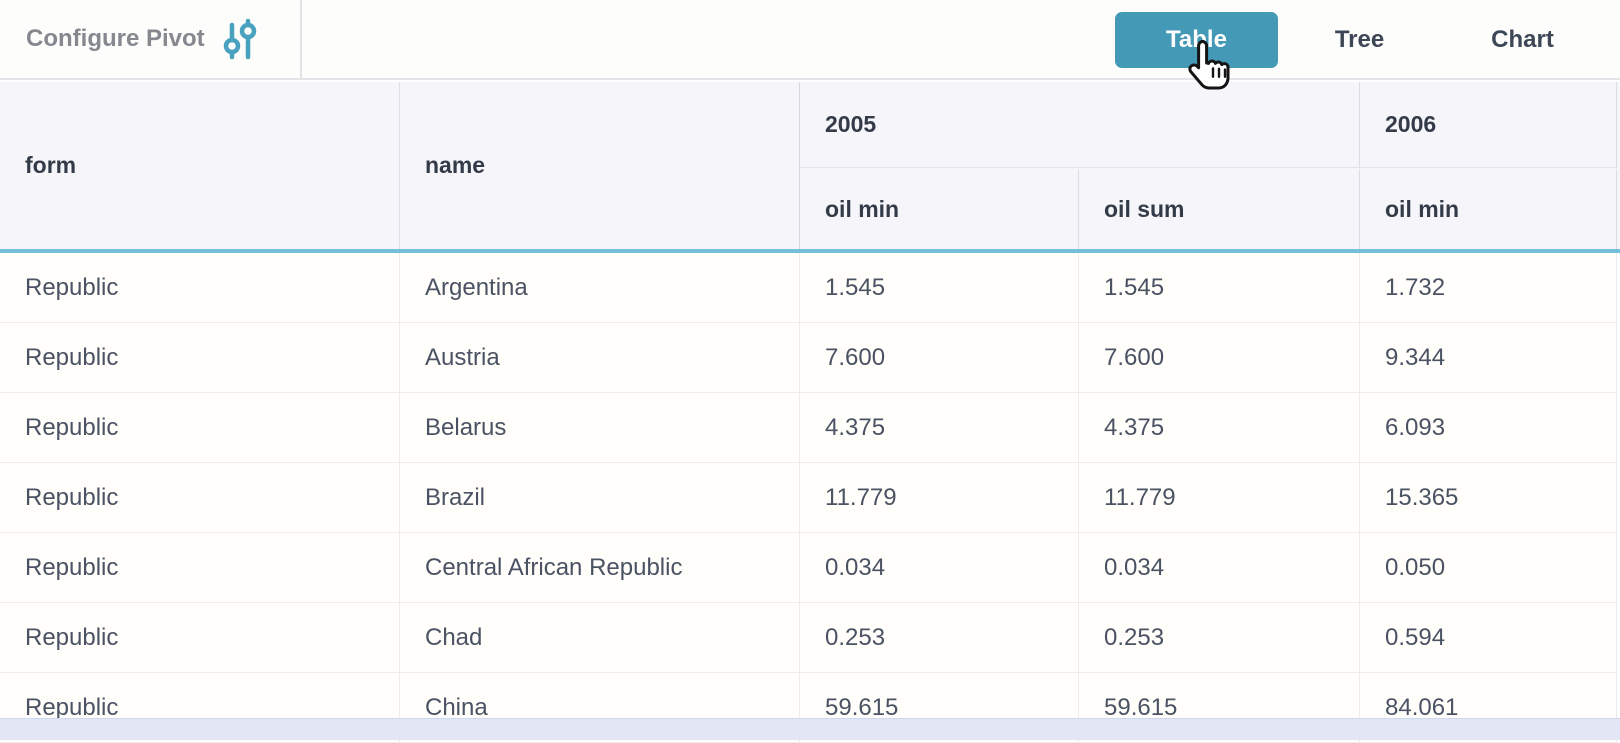  I want to click on cell-value: 0.594, so click(1488, 638).